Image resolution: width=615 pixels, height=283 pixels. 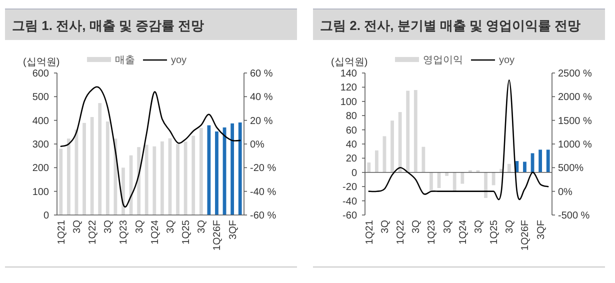 What do you see at coordinates (350, 216) in the screenshot?
I see `y-tick-label: -60` at bounding box center [350, 216].